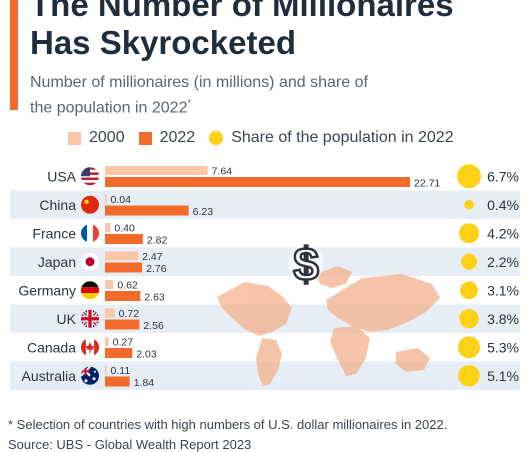 The height and width of the screenshot is (452, 530). I want to click on share-label: 2.2%, so click(503, 262).